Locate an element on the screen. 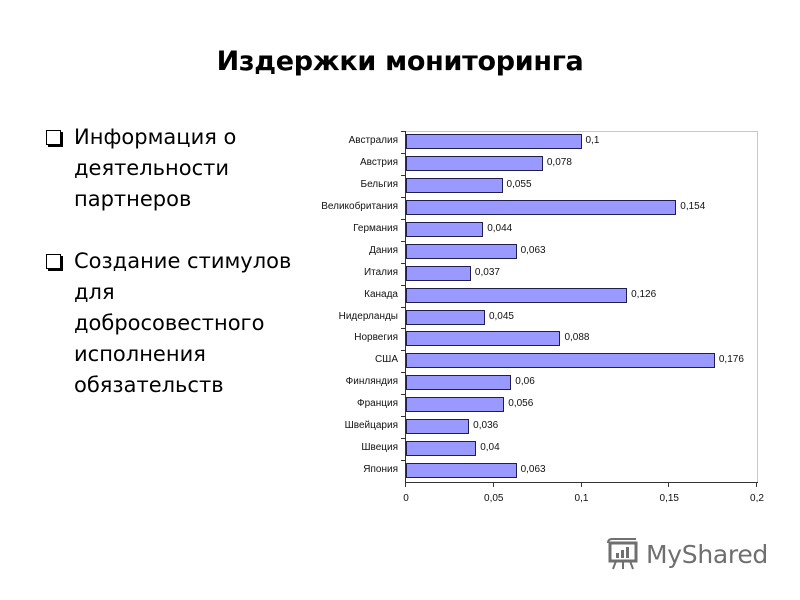 This screenshot has height=600, width=800. myshared-logo-icon is located at coordinates (622, 554).